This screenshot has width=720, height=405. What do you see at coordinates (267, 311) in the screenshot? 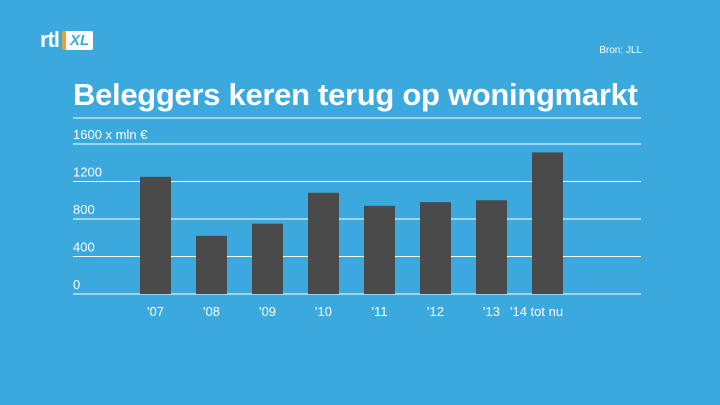
I see `x-tick-label-2: '09` at bounding box center [267, 311].